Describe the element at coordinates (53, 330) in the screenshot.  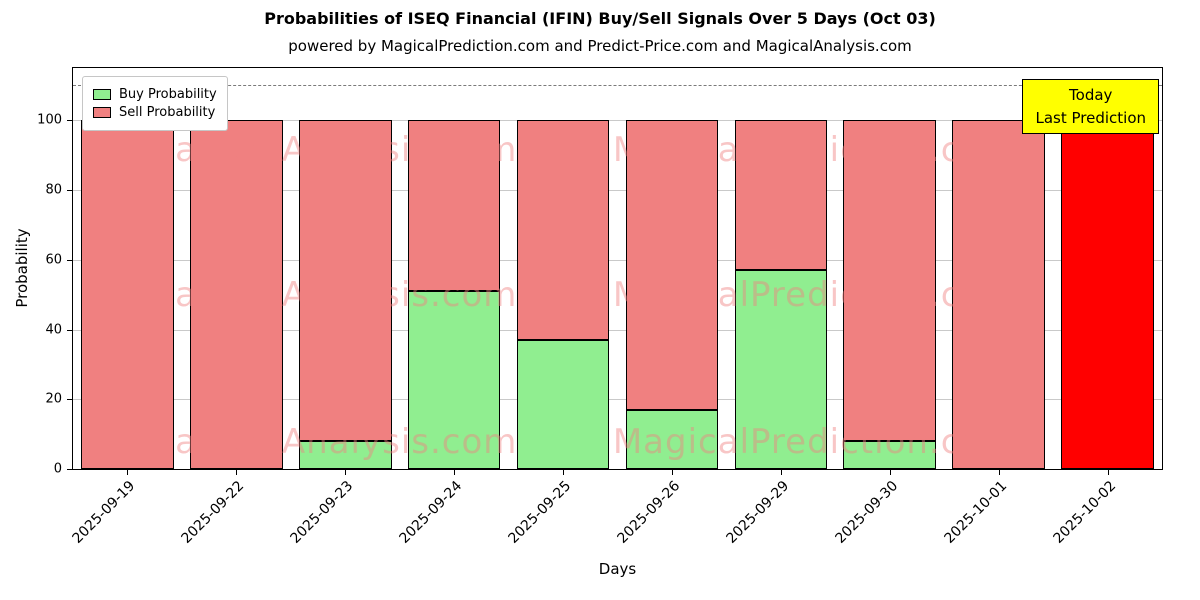
I see `y-tick-label: 40` at that location.